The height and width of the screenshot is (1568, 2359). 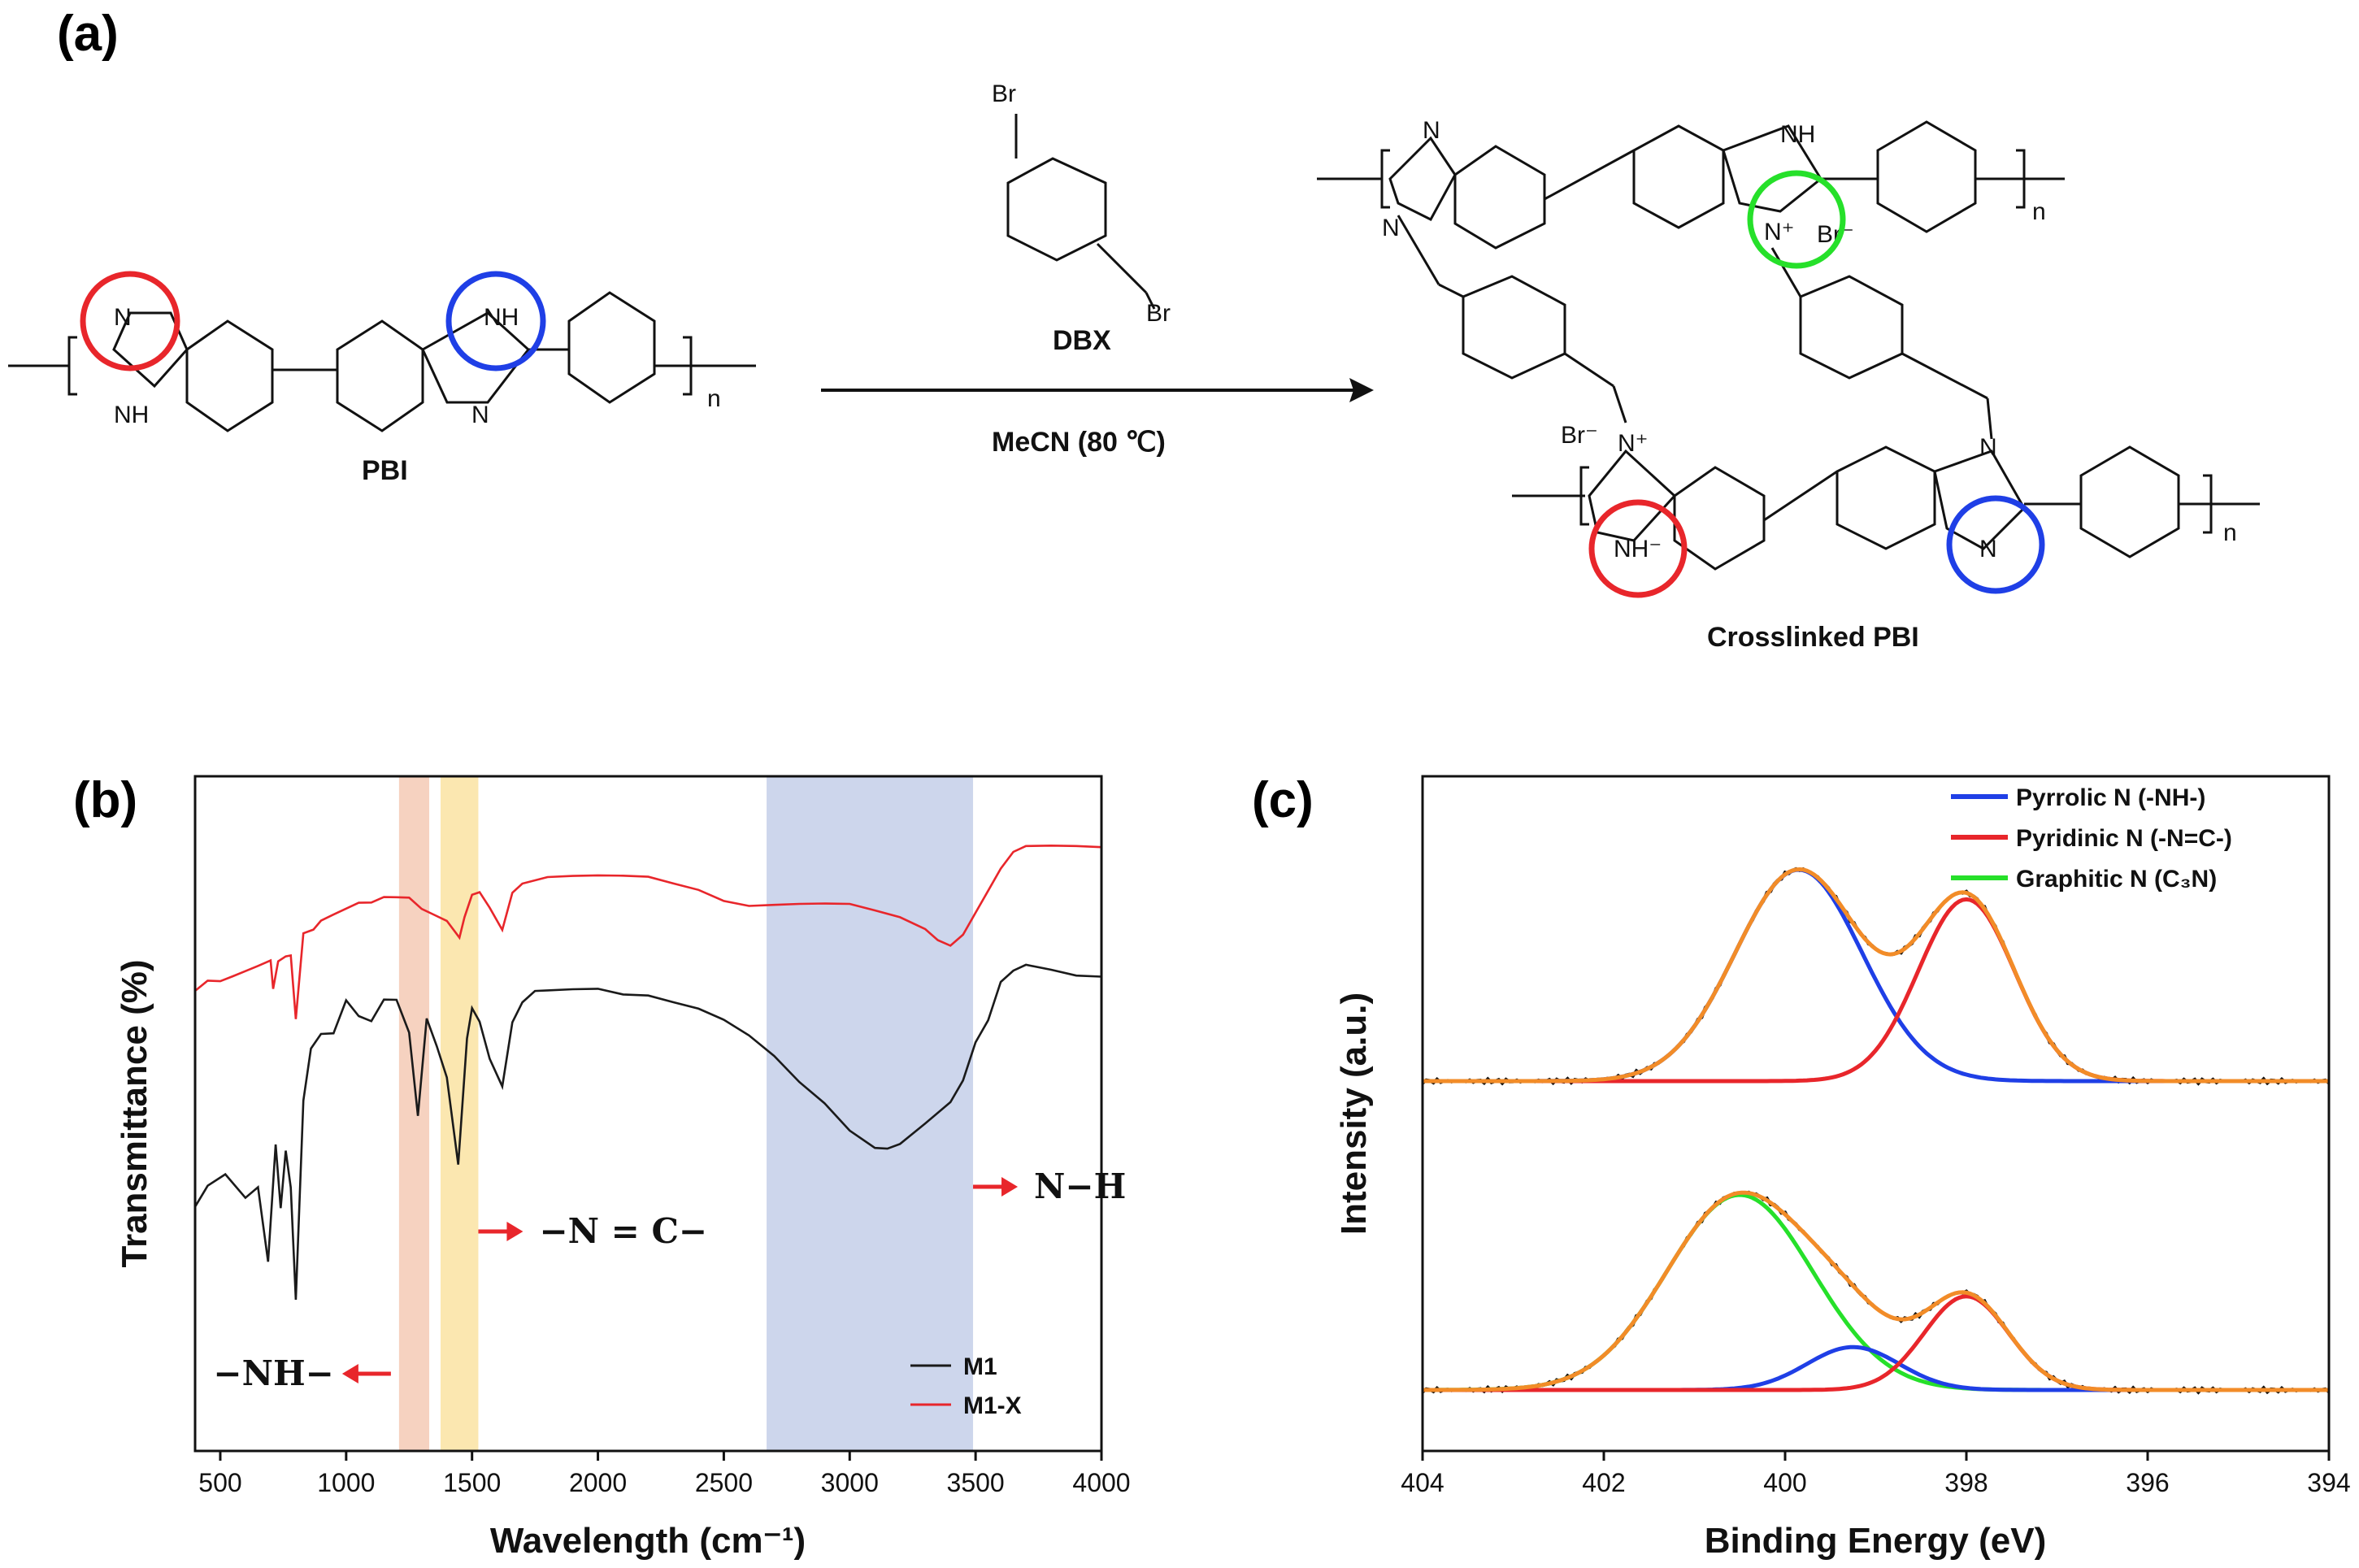 I want to click on xl-blue-circle, so click(x=1996, y=544).